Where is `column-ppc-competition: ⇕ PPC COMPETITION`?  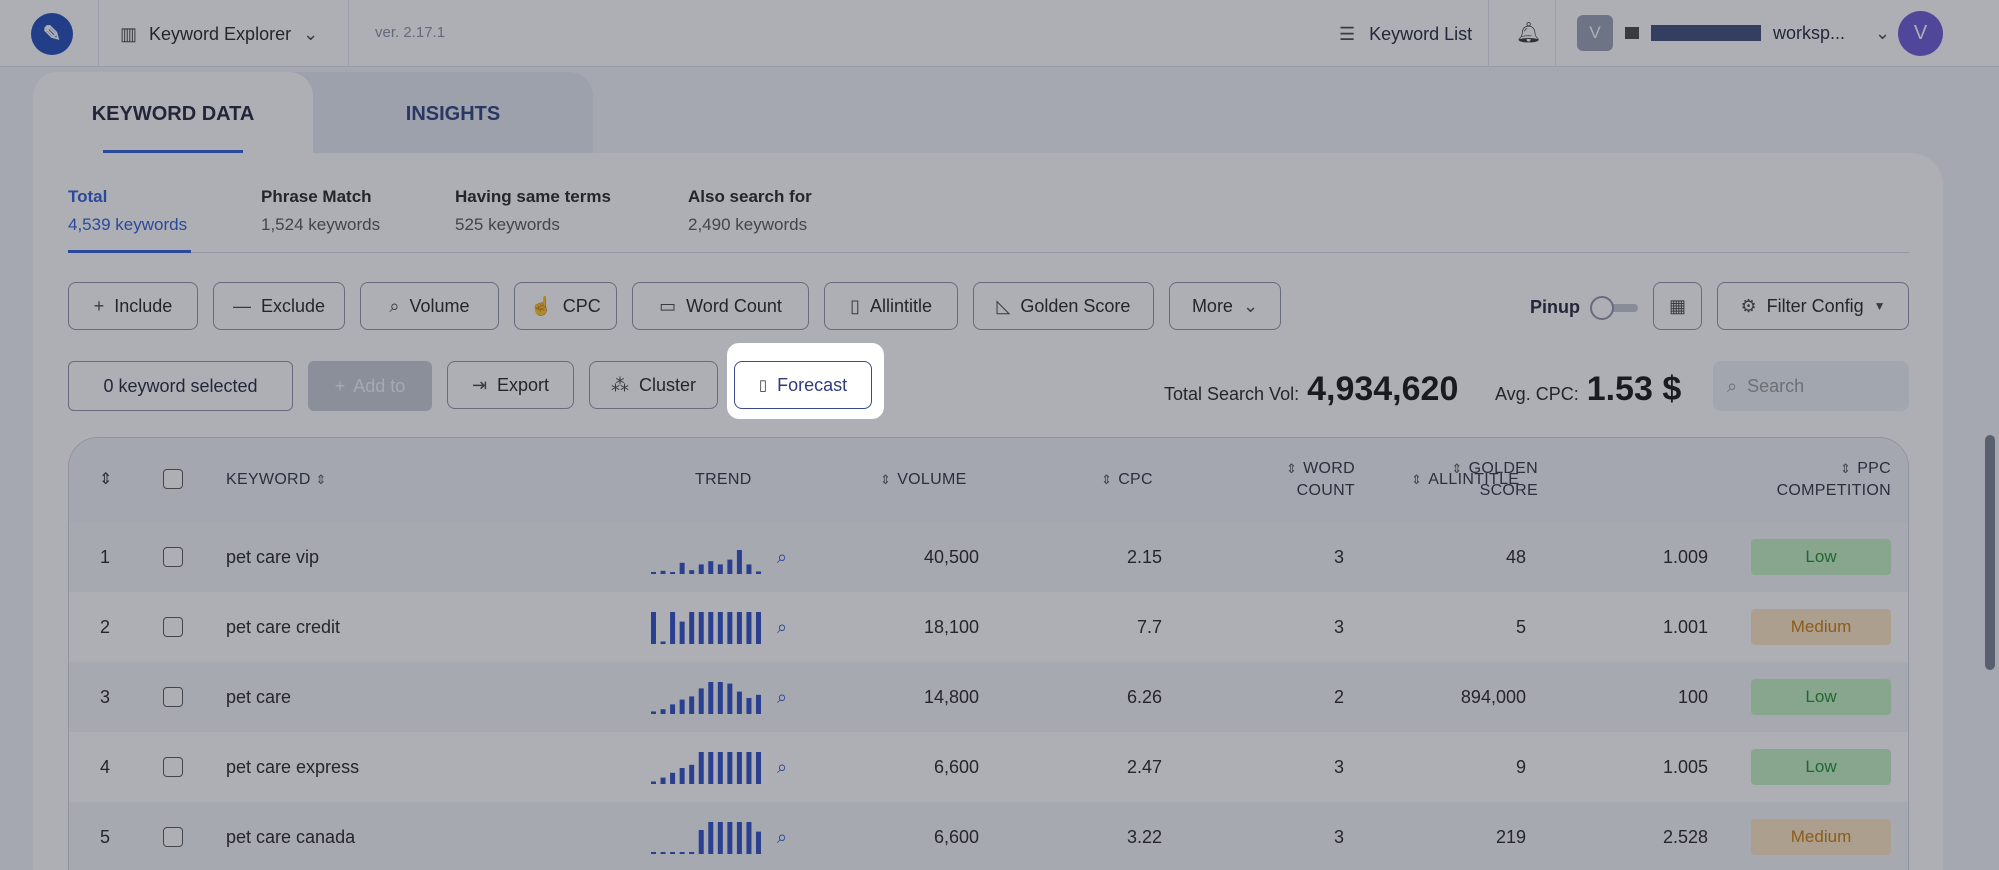 column-ppc-competition: ⇕ PPC COMPETITION is located at coordinates (1825, 480).